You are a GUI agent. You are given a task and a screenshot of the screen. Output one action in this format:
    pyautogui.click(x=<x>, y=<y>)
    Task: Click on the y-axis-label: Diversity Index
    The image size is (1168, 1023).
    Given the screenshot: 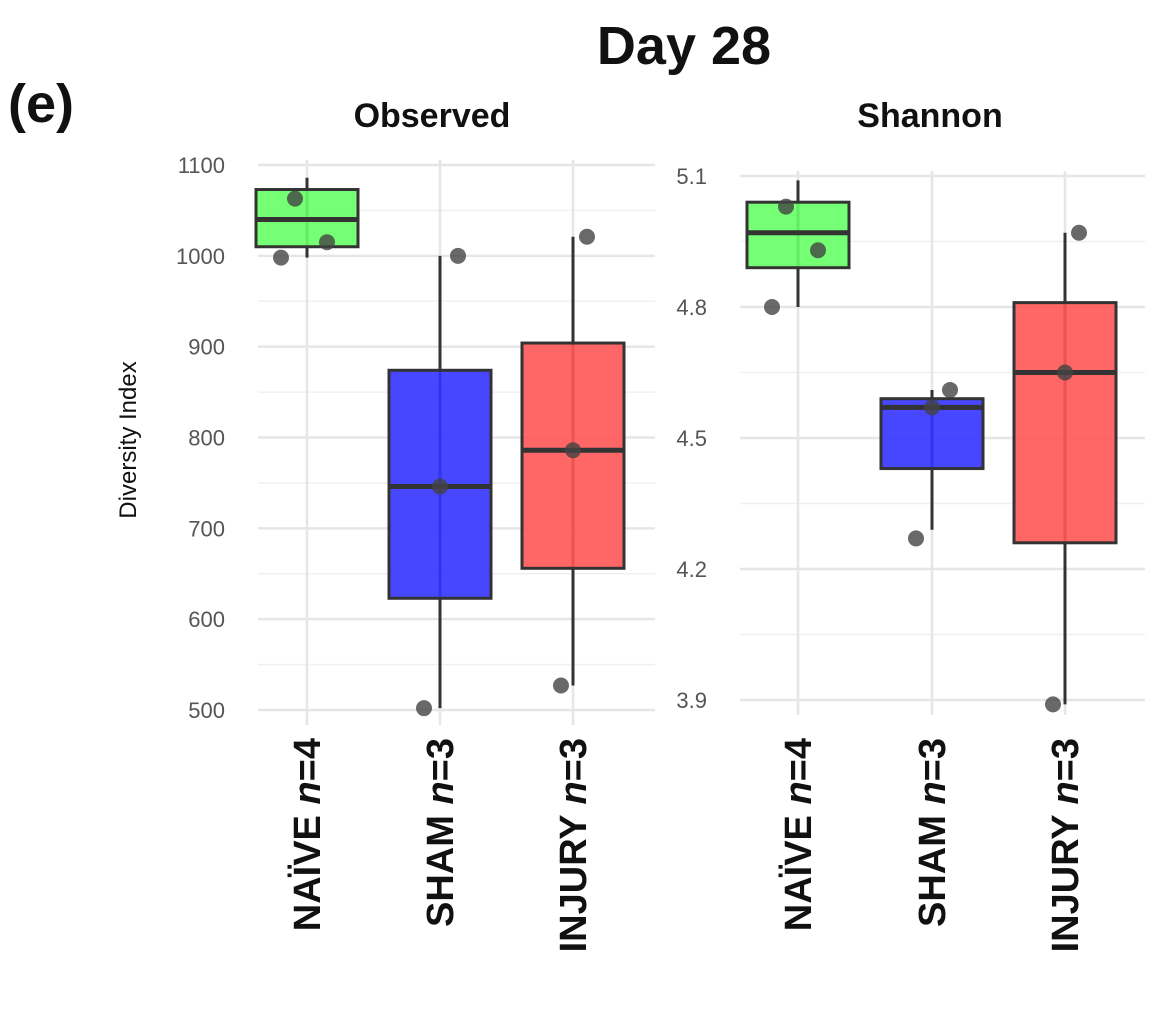 What is the action you would take?
    pyautogui.click(x=128, y=439)
    